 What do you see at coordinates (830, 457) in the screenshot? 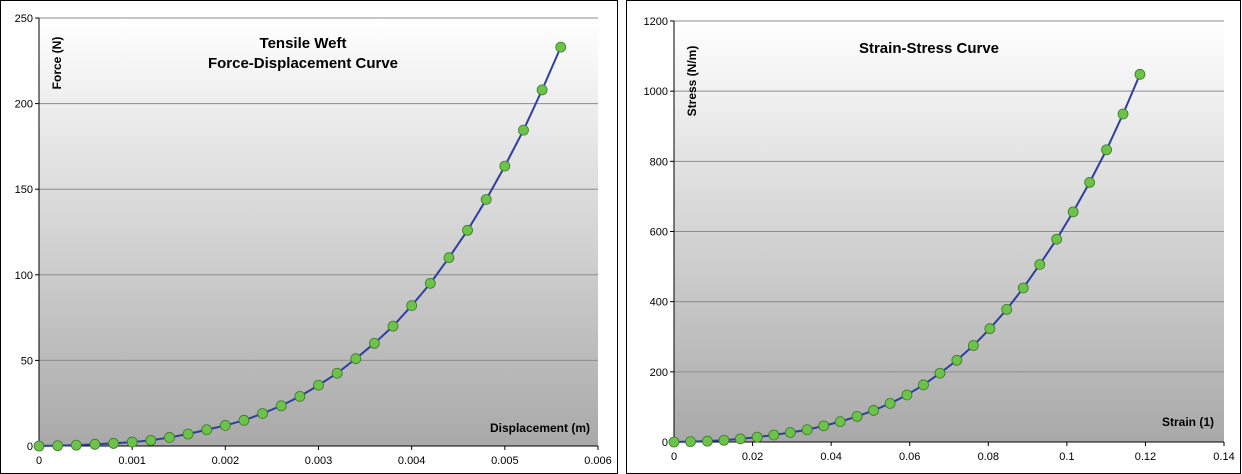
I see `x-tick-label: 0.04` at bounding box center [830, 457].